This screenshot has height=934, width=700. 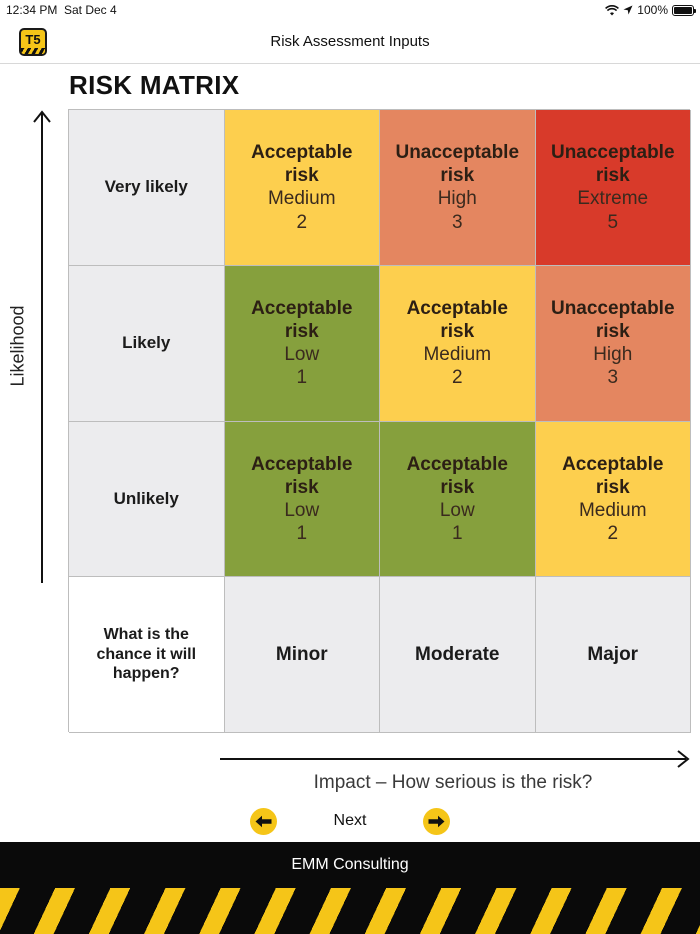 I want to click on arrow-right-axis-icon, so click(x=683, y=759).